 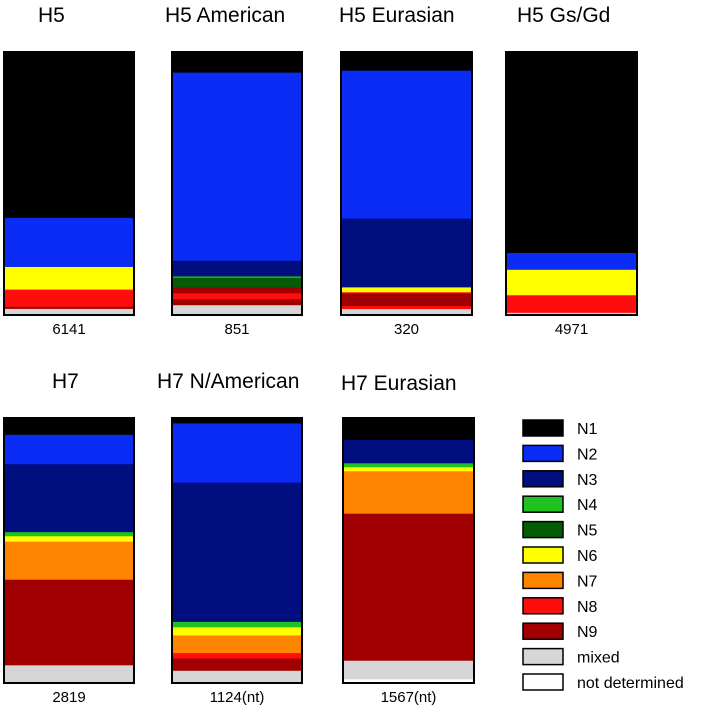 What do you see at coordinates (65, 381) in the screenshot?
I see `chart-title: H7` at bounding box center [65, 381].